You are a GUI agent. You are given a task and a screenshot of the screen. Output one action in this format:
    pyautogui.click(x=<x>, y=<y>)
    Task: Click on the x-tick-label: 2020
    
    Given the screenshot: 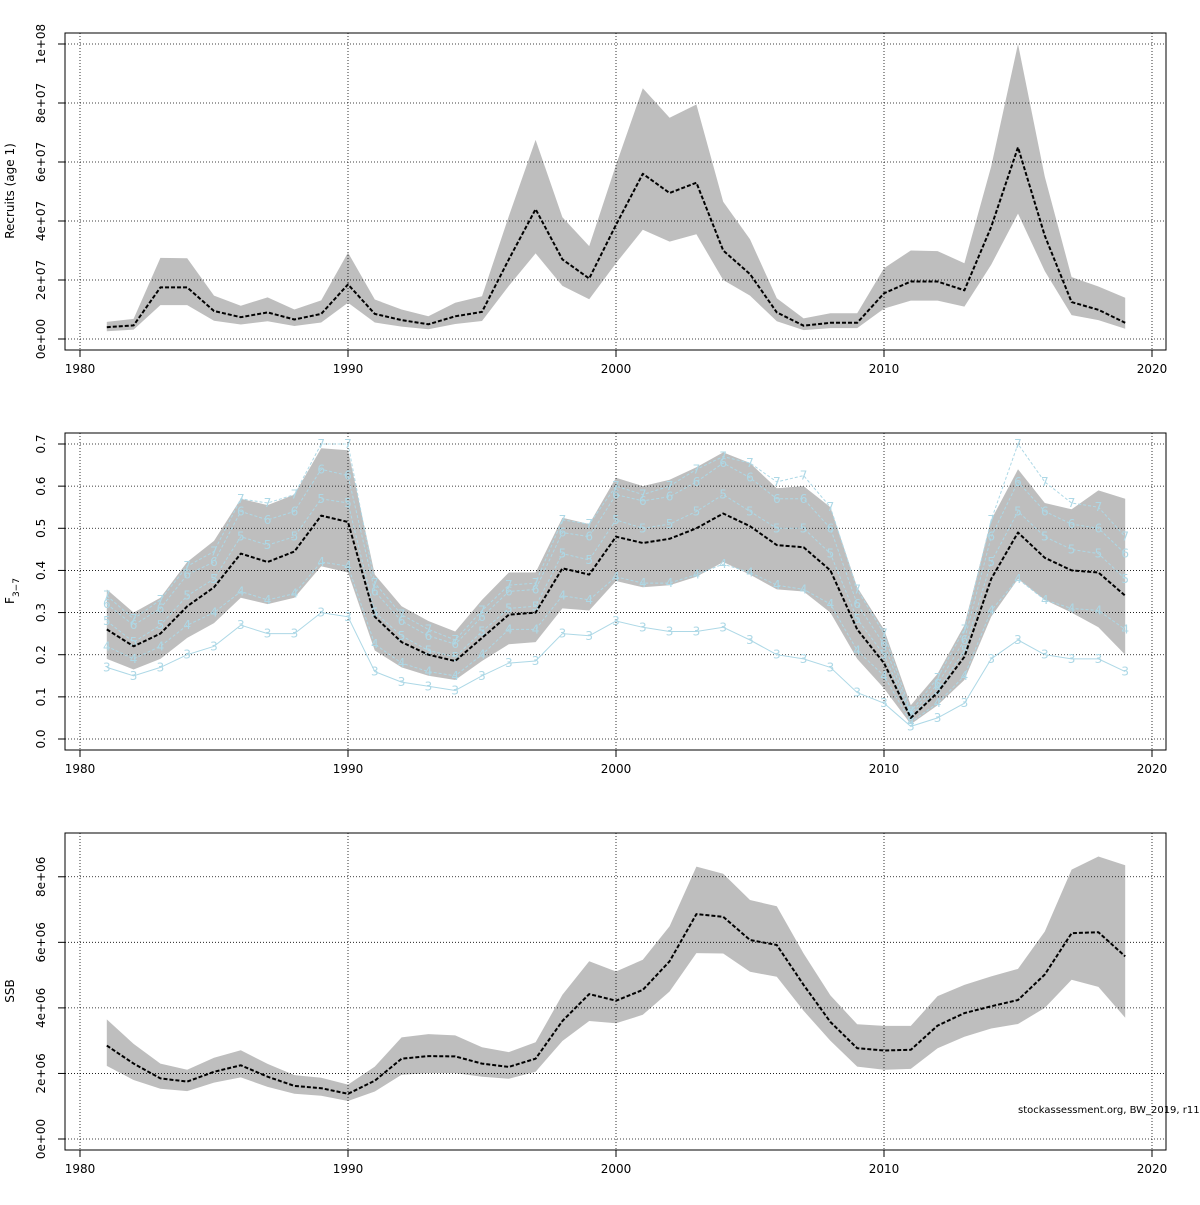 What is the action you would take?
    pyautogui.click(x=1152, y=769)
    